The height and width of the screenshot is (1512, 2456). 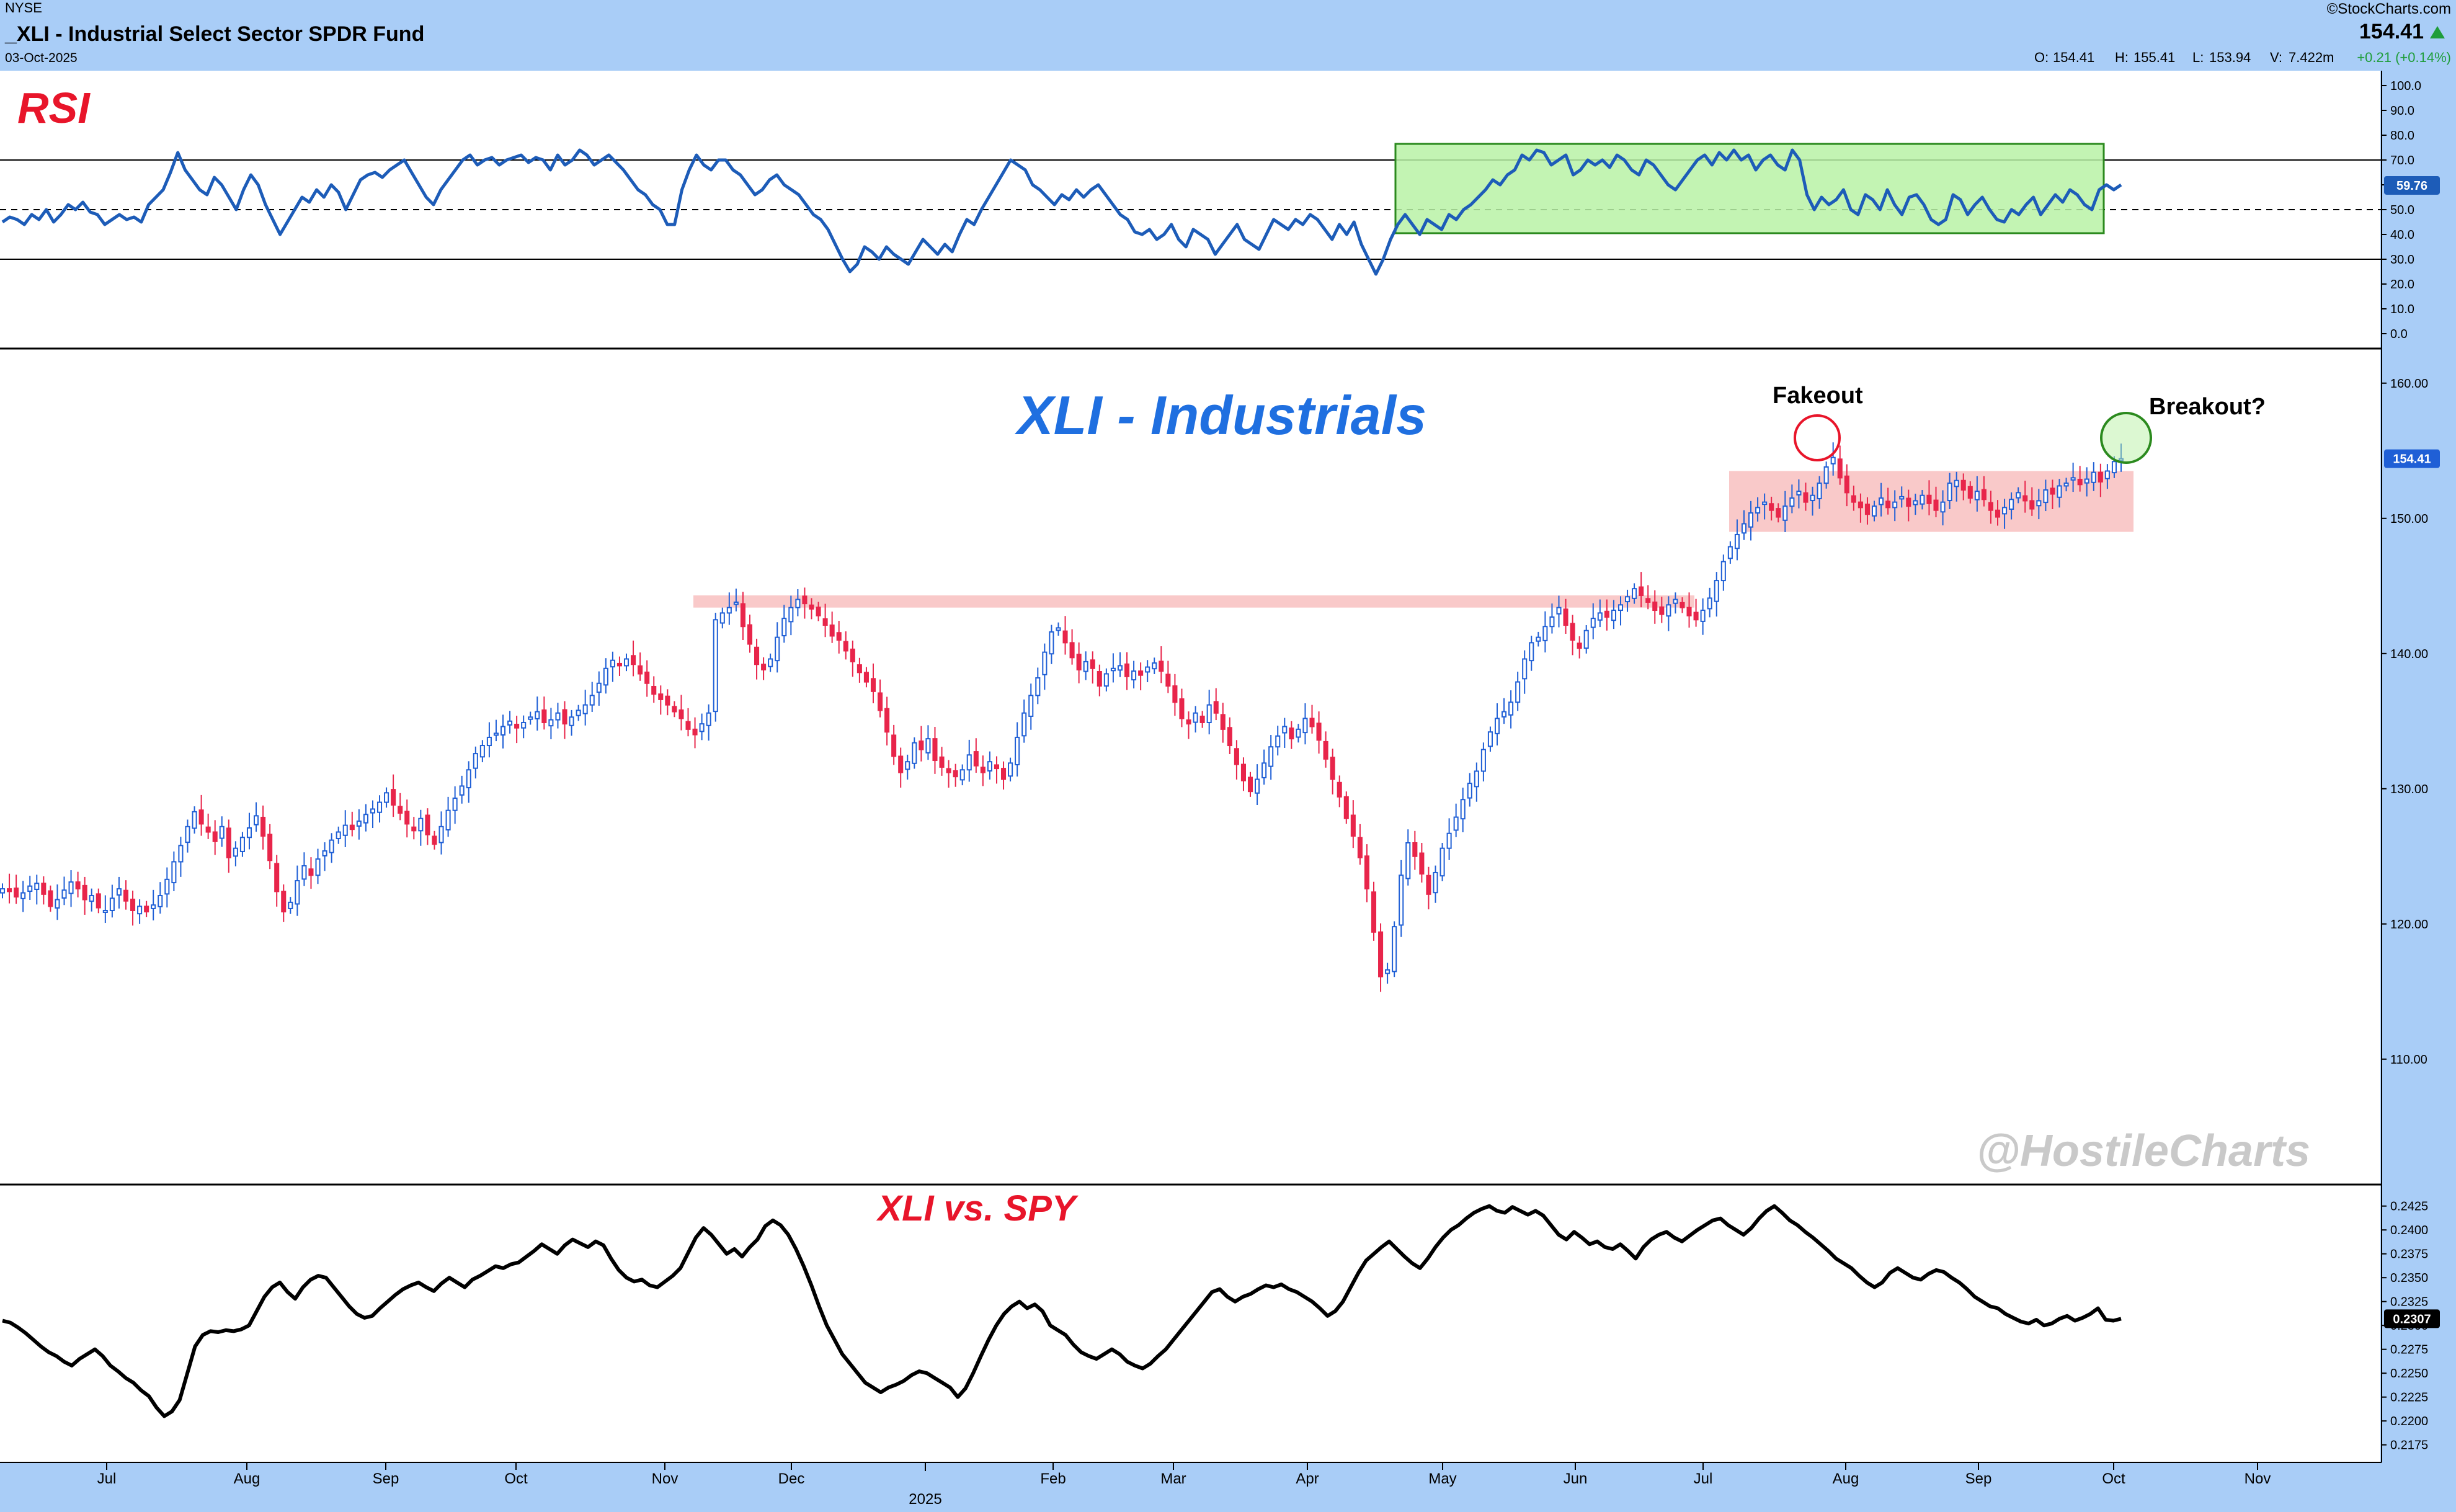 I want to click on rsi-tick-label: 30.0, so click(x=2402, y=260).